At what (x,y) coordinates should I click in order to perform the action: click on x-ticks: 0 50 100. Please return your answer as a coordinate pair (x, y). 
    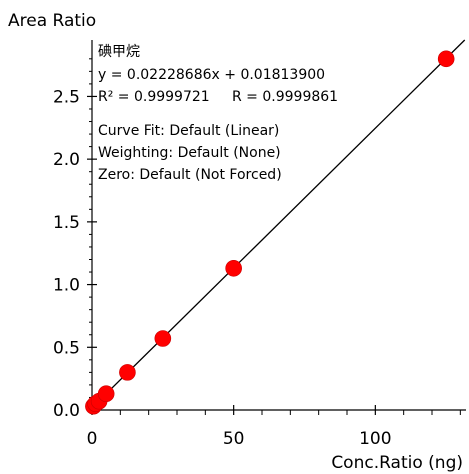
    Looking at the image, I should click on (239, 427).